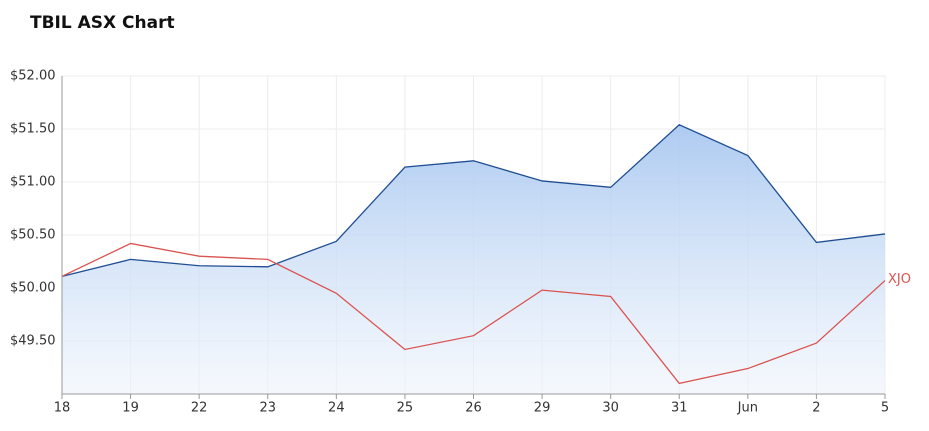  What do you see at coordinates (899, 279) in the screenshot?
I see `series-label: XJO` at bounding box center [899, 279].